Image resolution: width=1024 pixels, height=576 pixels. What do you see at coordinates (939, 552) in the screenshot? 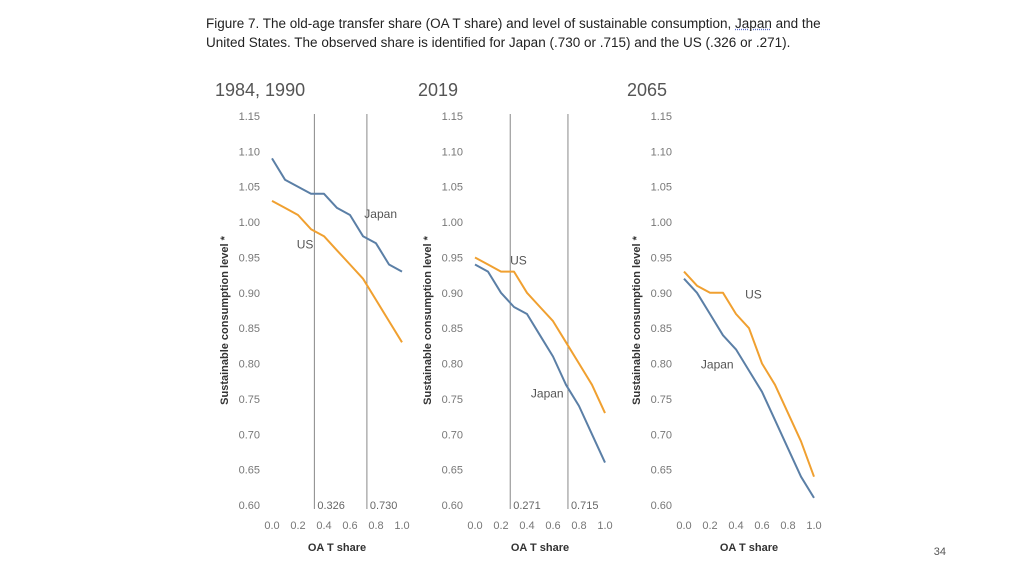
I see `page-number: 34` at bounding box center [939, 552].